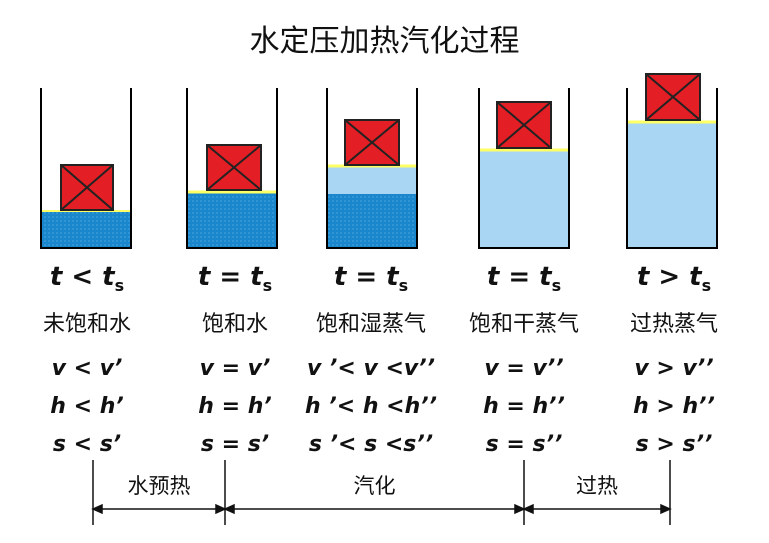 This screenshot has width=769, height=543. What do you see at coordinates (371, 444) in the screenshot?
I see `entropy-relation: s ’< s <s’’` at bounding box center [371, 444].